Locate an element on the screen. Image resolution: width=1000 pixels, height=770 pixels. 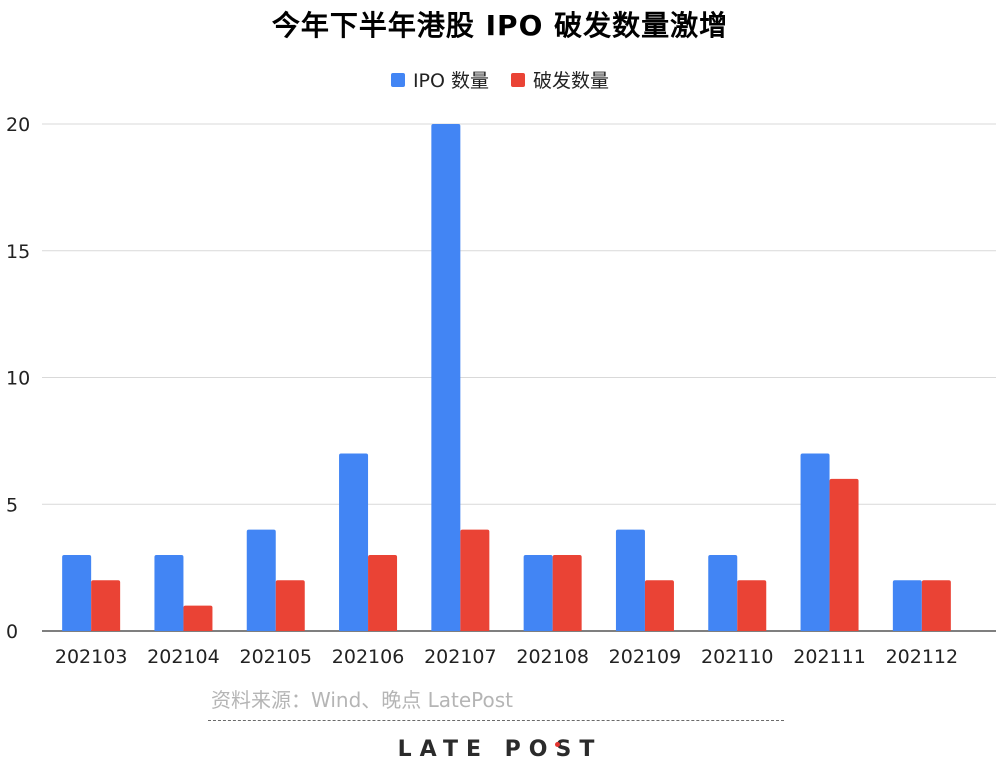
legend-swatch-ipo is located at coordinates (397, 79).